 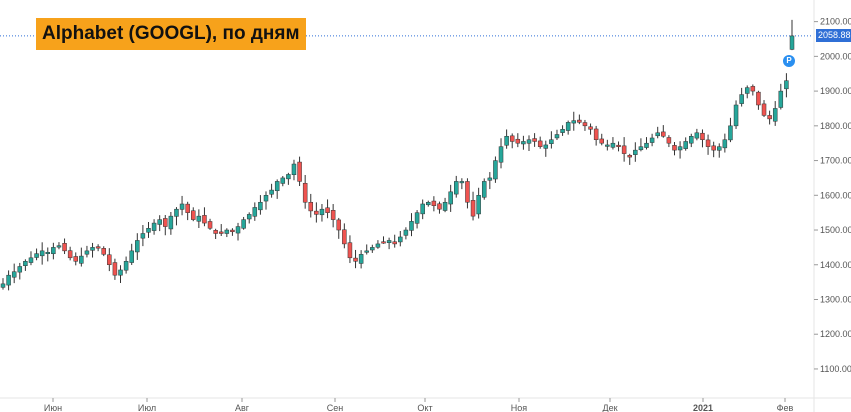 I want to click on y-tick-label: 1900.00, so click(x=835, y=91).